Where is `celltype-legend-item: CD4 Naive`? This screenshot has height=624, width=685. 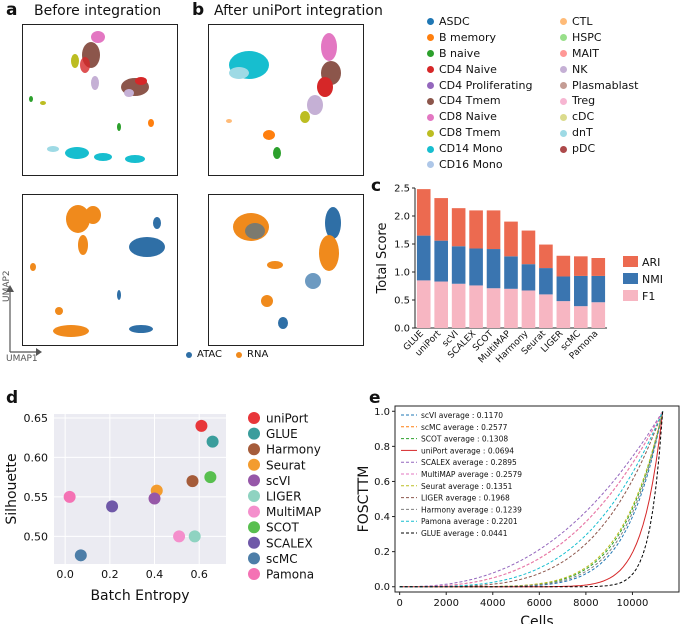
celltype-legend-item: CD4 Naive is located at coordinates (479, 70).